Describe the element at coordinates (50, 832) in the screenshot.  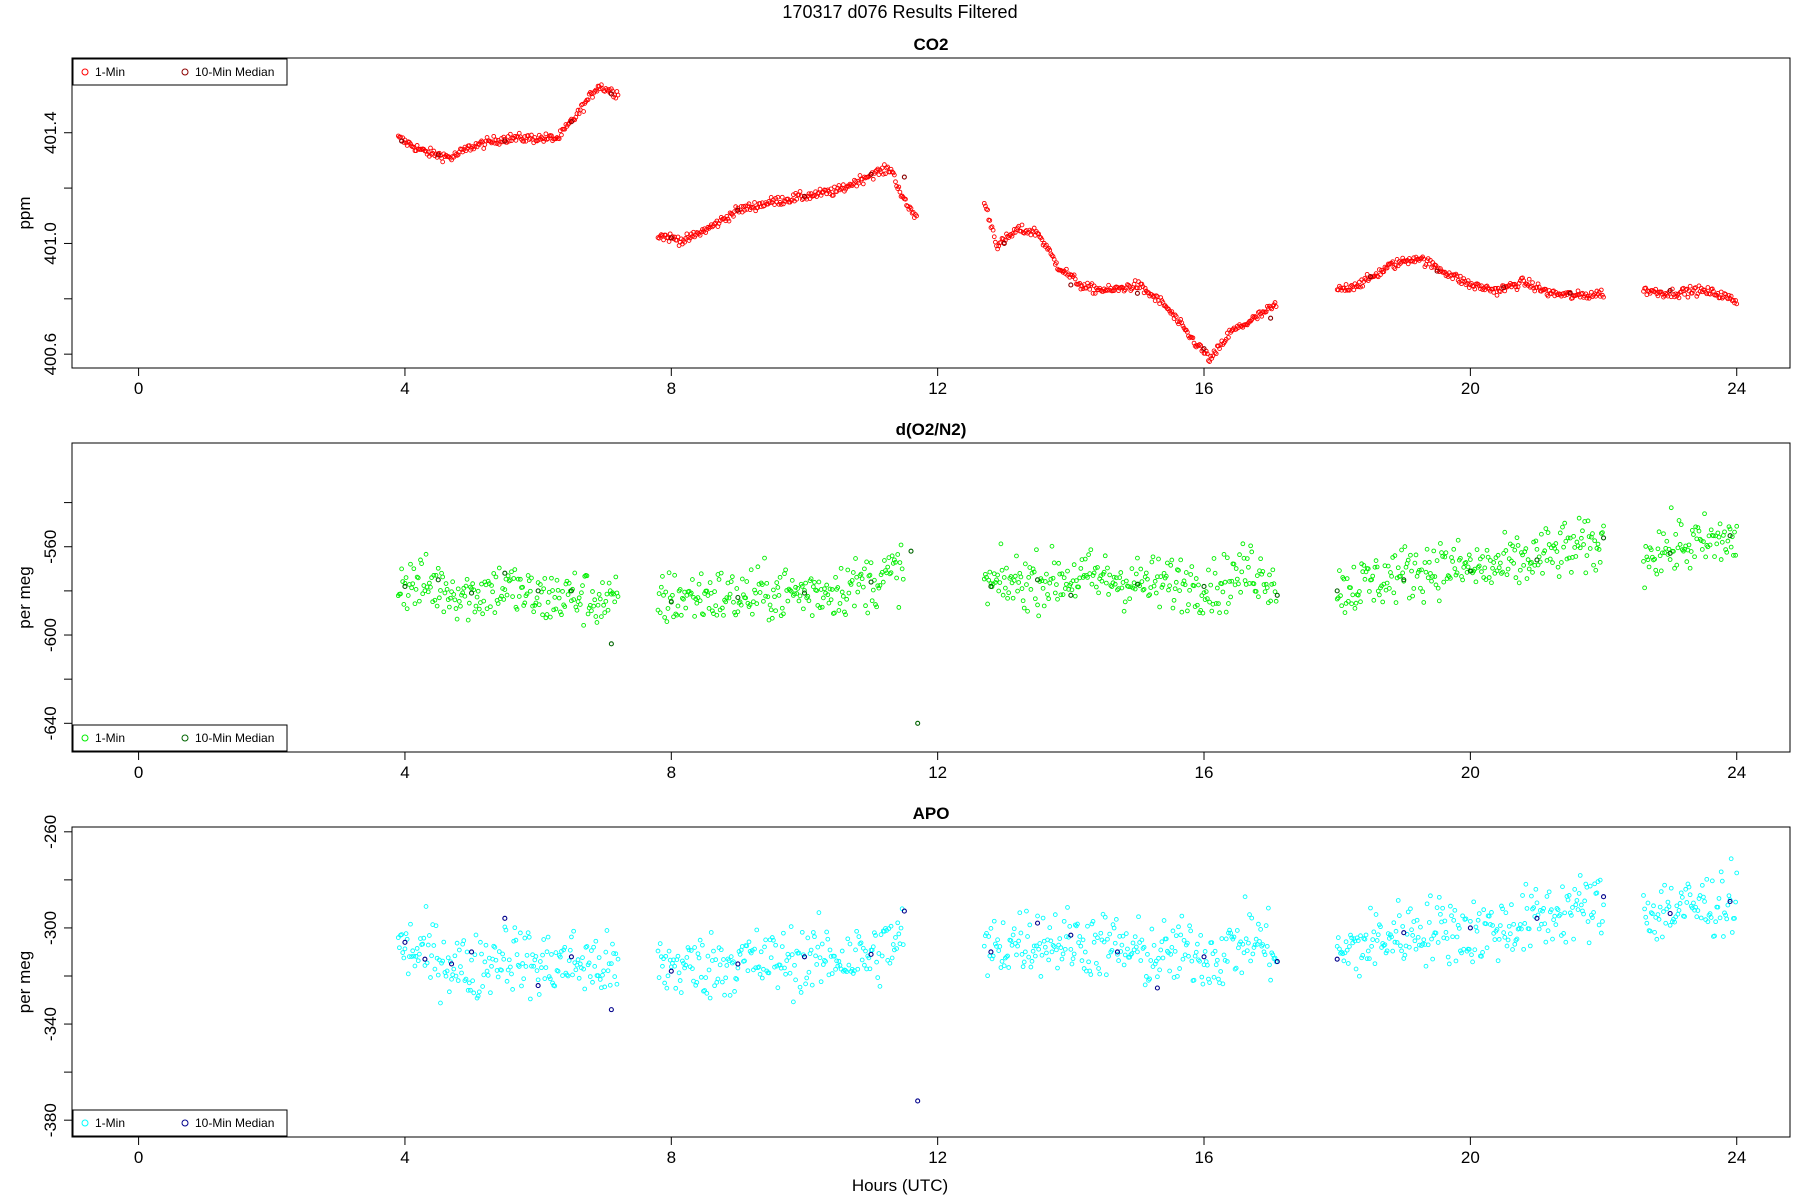
I see `y-tick-label: -260` at that location.